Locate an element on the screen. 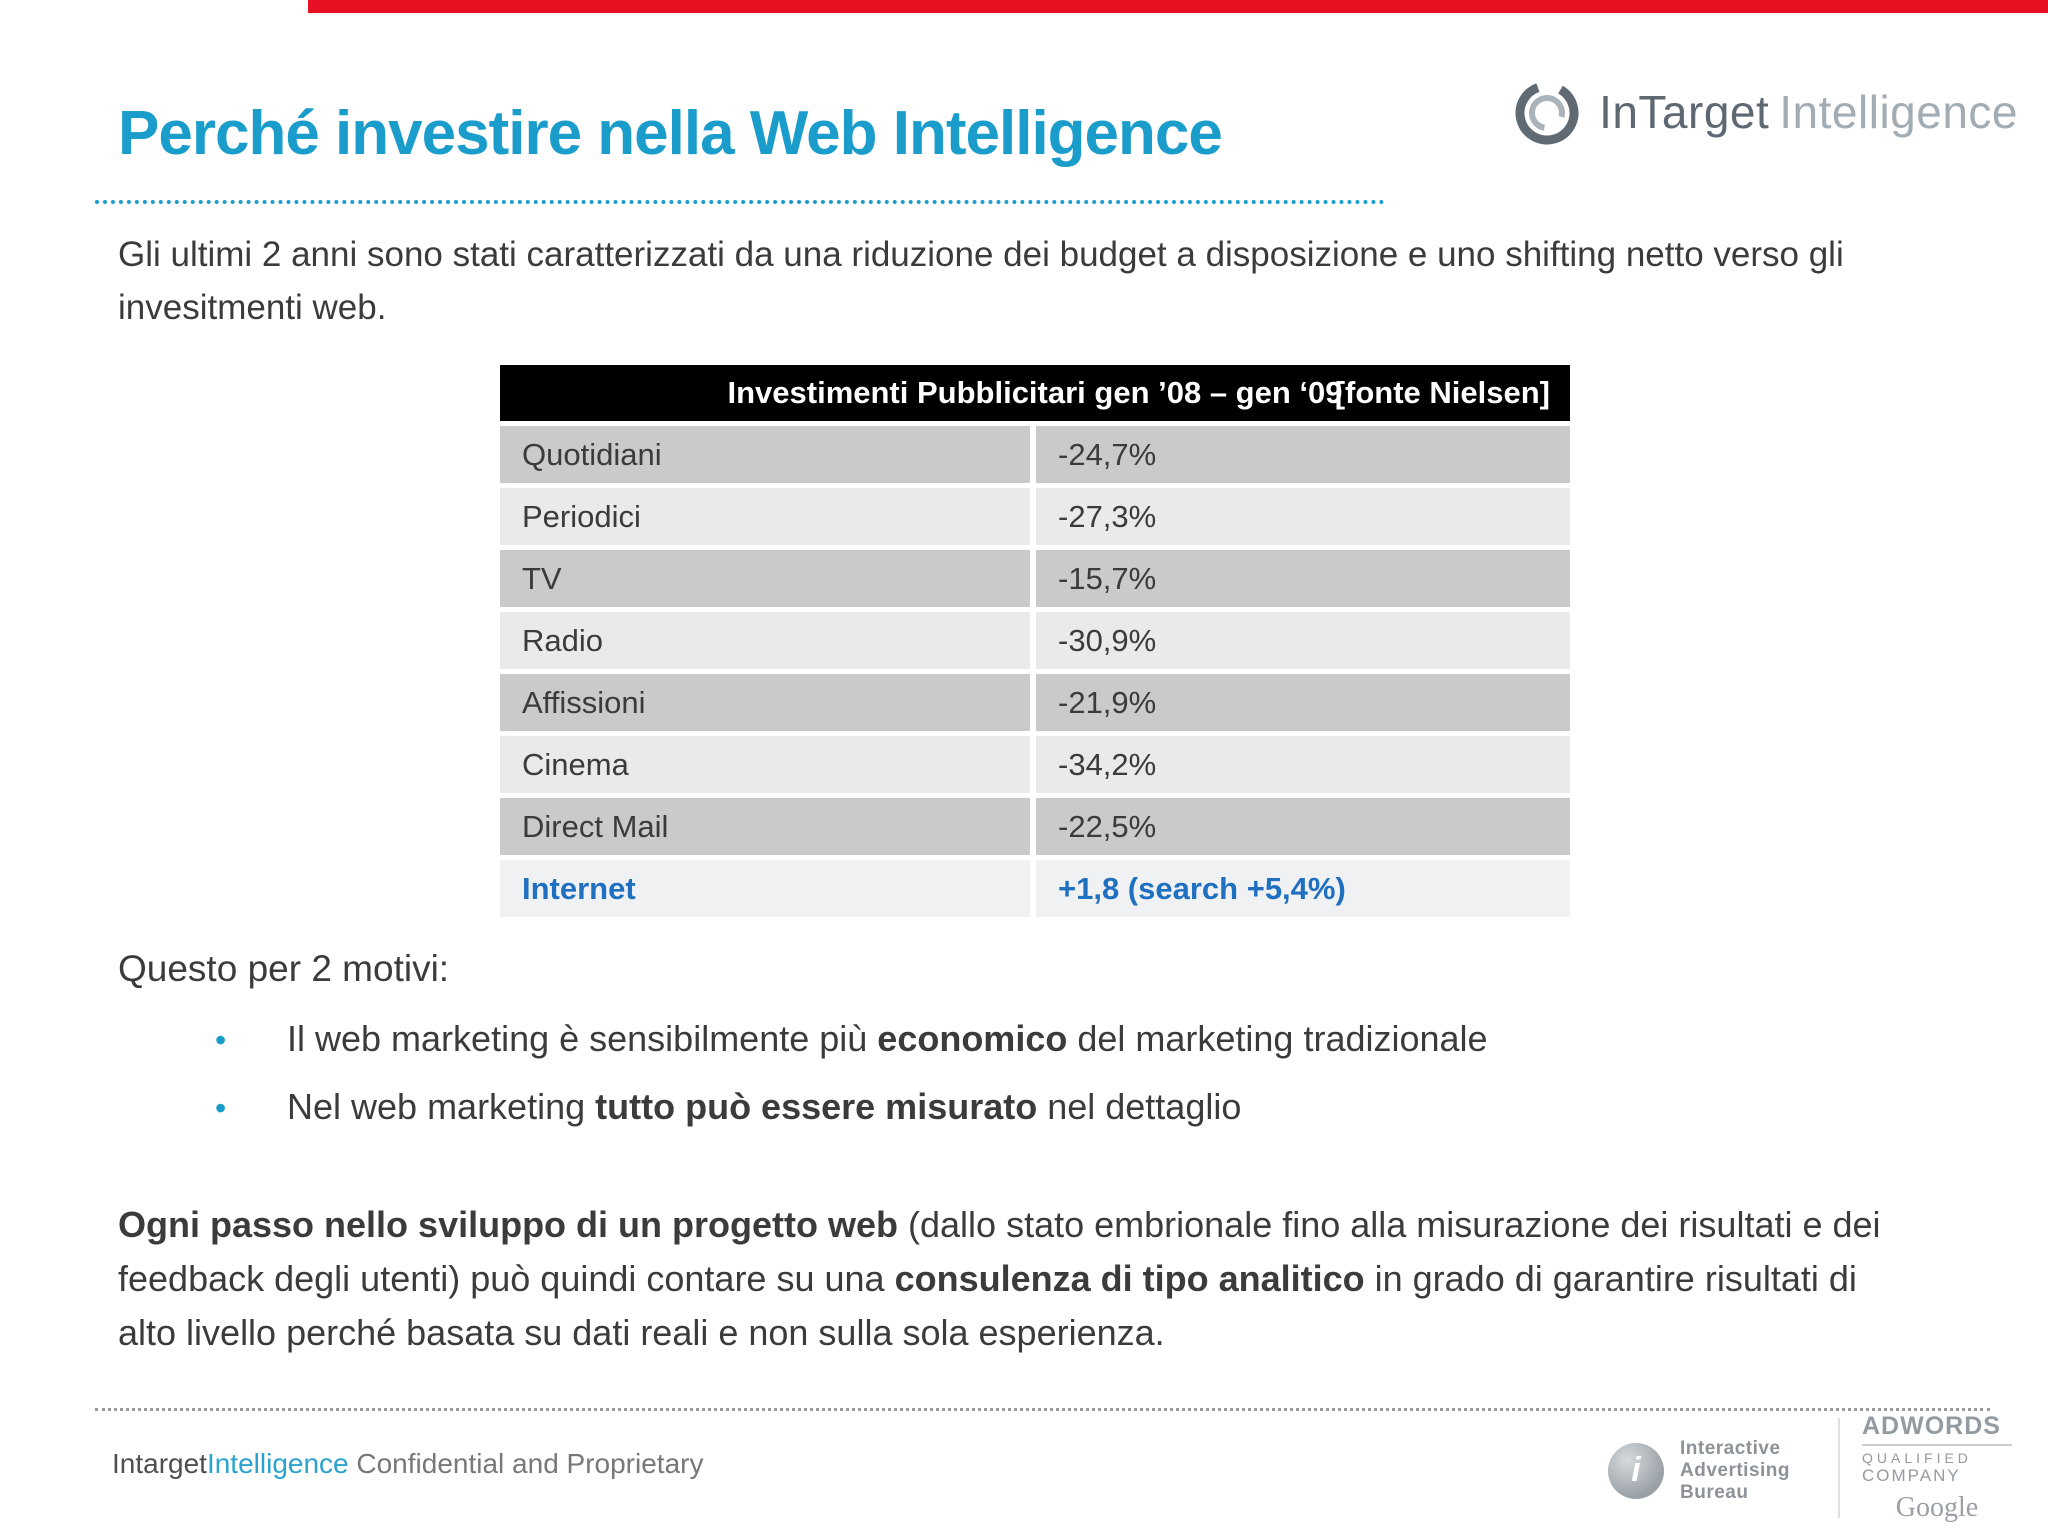  table-row: Quotidiani -24,7% is located at coordinates (1035, 454).